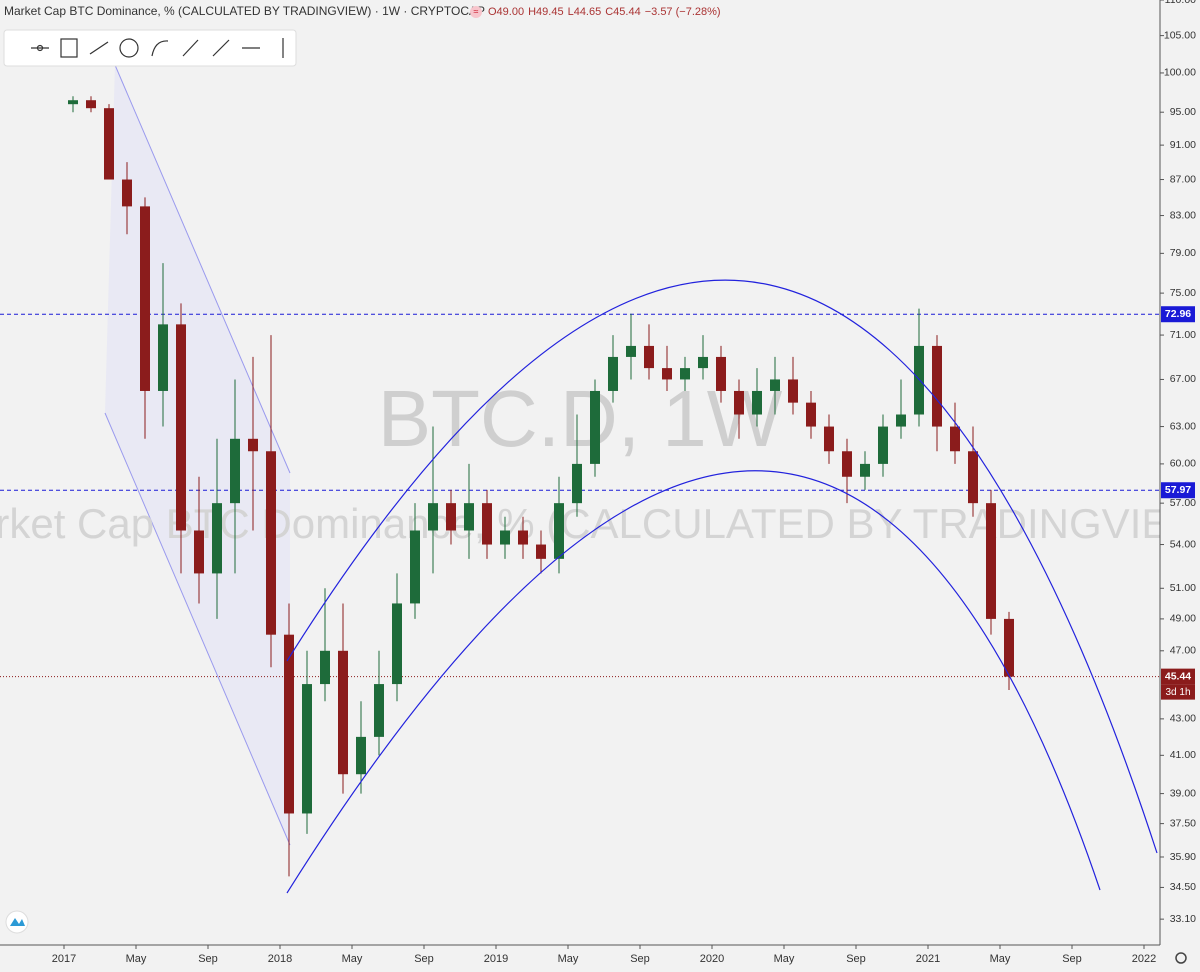 This screenshot has width=1200, height=972. What do you see at coordinates (580, 418) in the screenshot?
I see `watermark-symbol: BTC.D, 1W` at bounding box center [580, 418].